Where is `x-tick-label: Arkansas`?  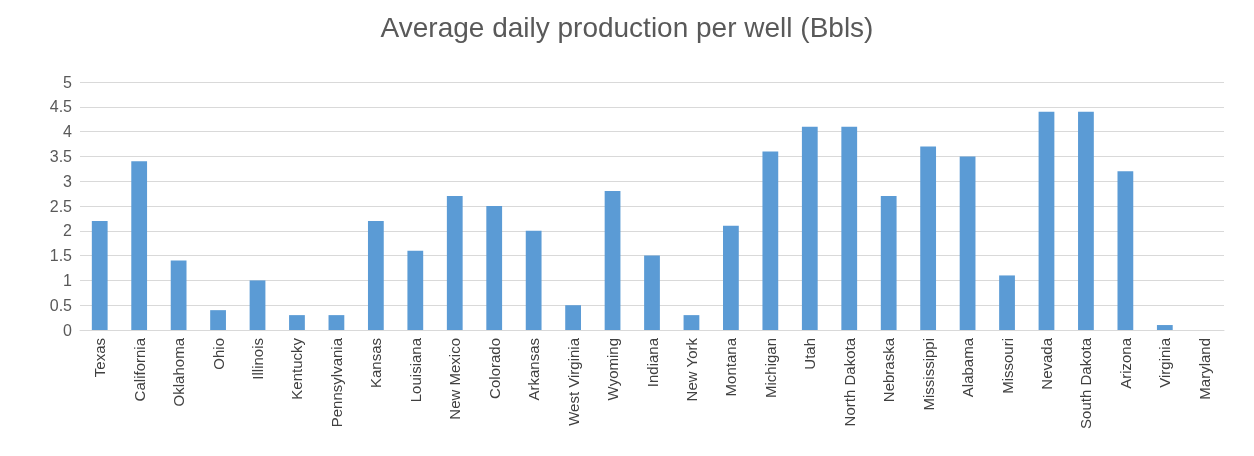
x-tick-label: Arkansas is located at coordinates (534, 369).